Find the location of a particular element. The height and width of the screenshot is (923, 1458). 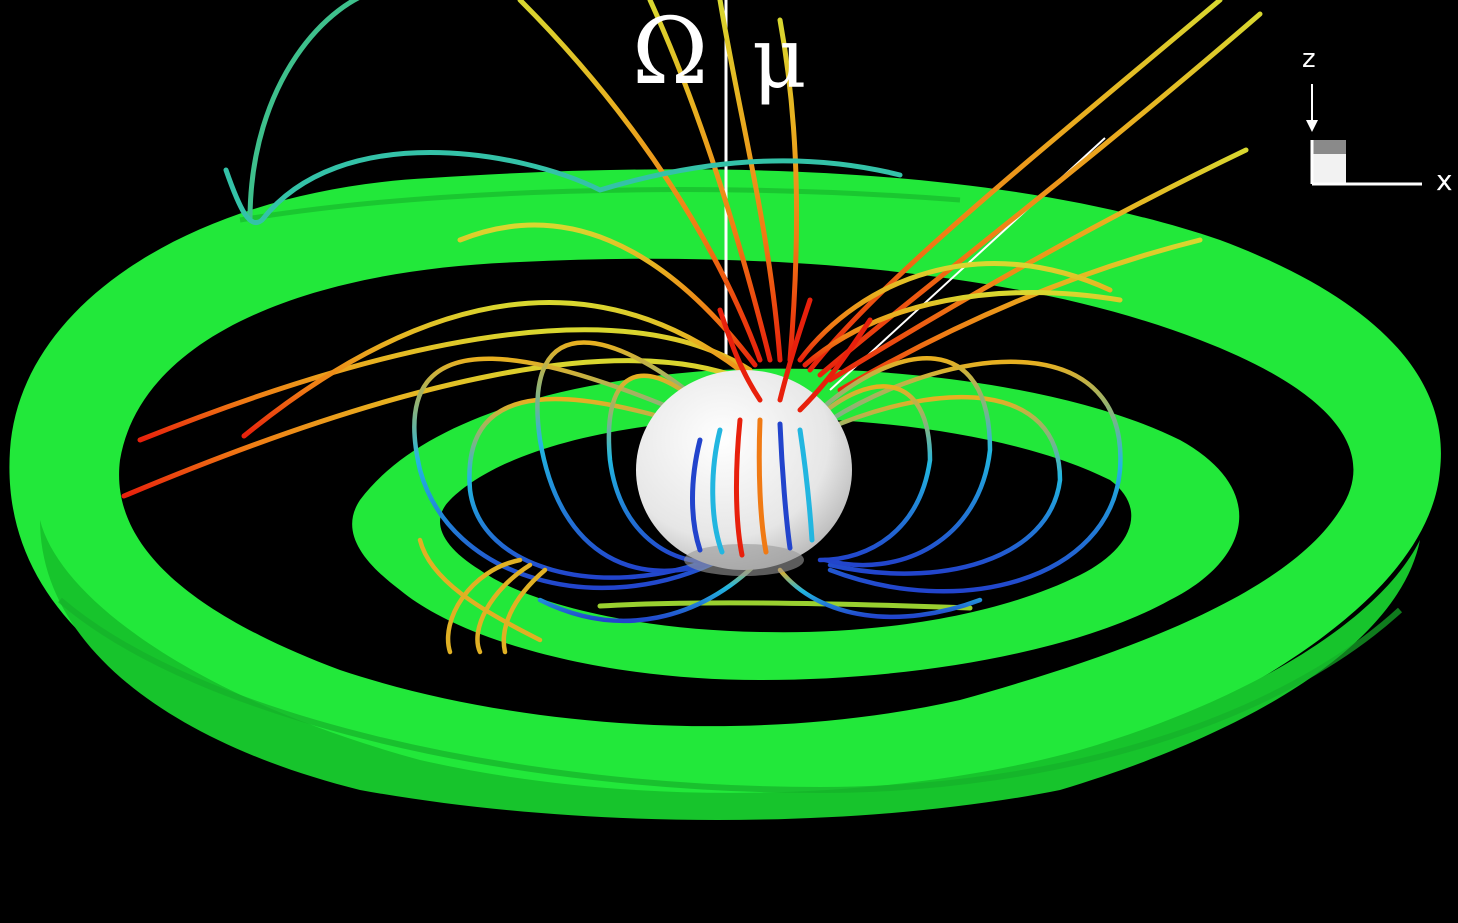

omega-label: Ω is located at coordinates (670, 52).